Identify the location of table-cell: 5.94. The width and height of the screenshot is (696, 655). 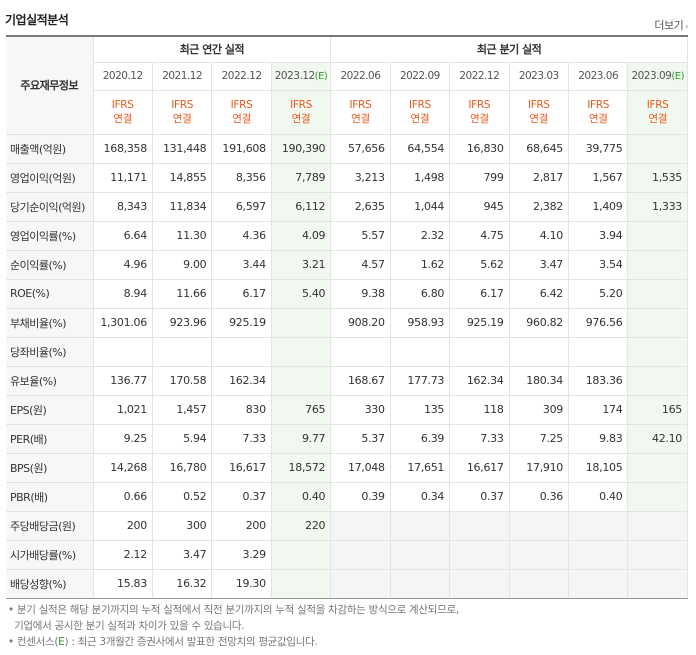
(182, 439).